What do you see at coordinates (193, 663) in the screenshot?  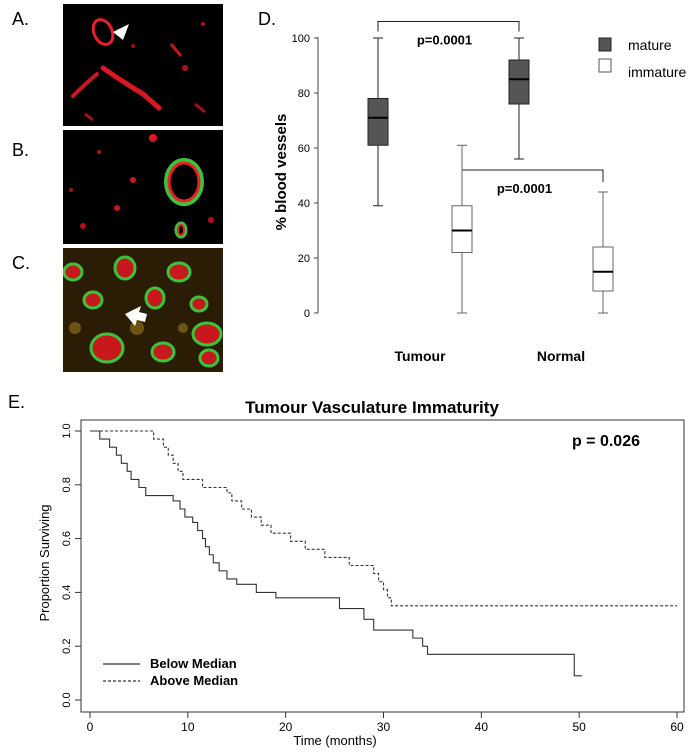 I see `legend-label-below: Below Median` at bounding box center [193, 663].